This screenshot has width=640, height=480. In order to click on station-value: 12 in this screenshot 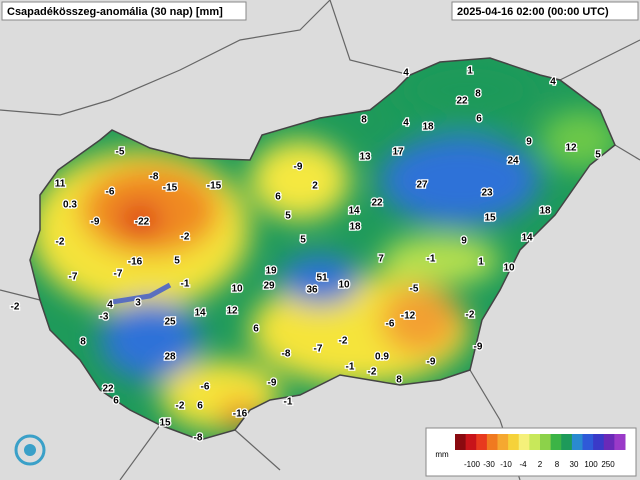, I will do `click(571, 148)`.